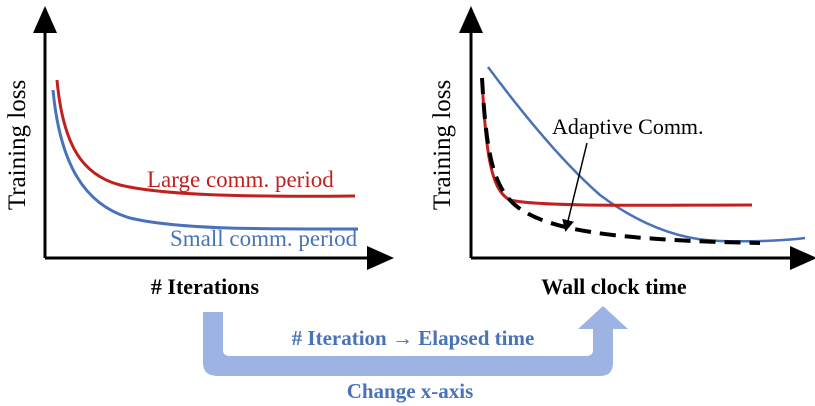 The width and height of the screenshot is (815, 406). What do you see at coordinates (205, 286) in the screenshot?
I see `left-x-axis-label: # Iterations` at bounding box center [205, 286].